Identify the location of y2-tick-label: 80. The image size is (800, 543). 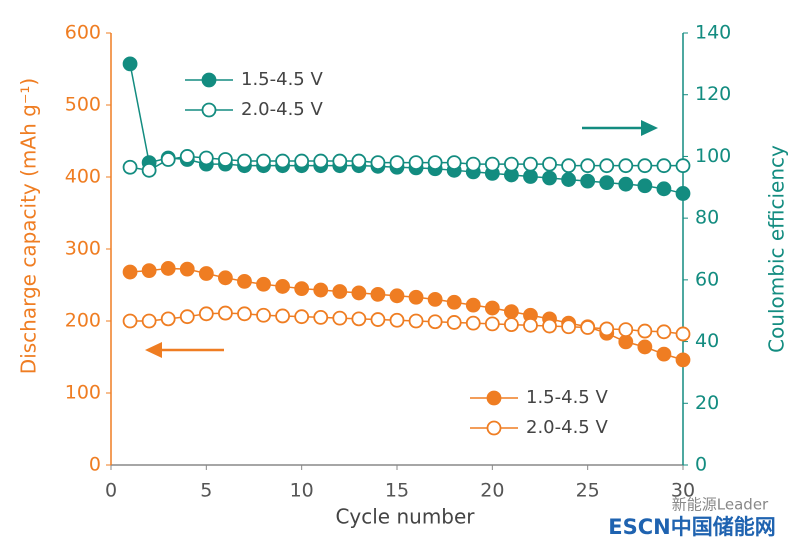
(707, 218).